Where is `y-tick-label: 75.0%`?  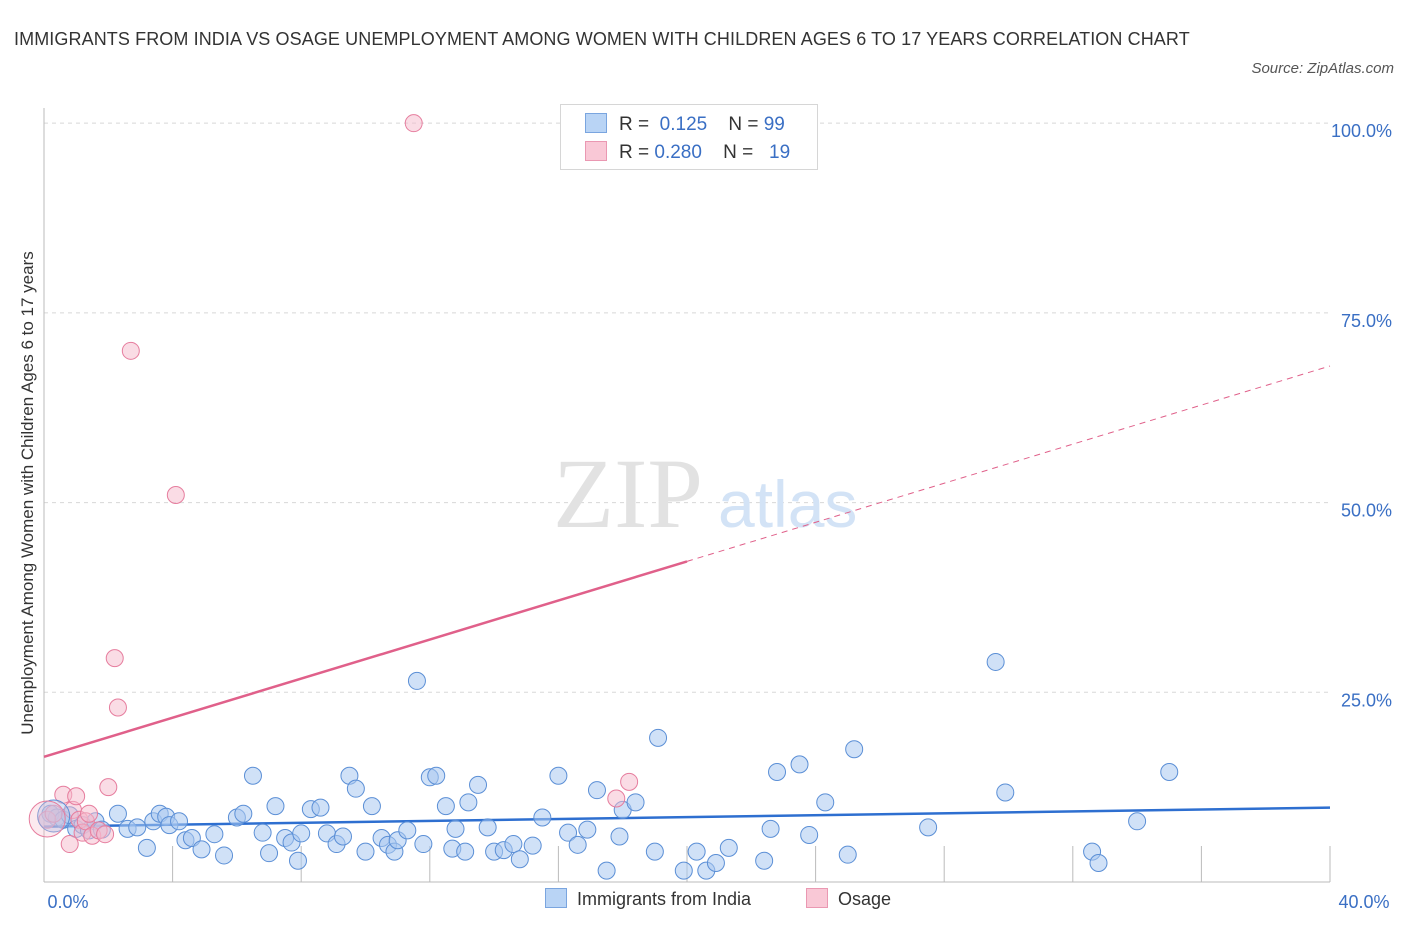
y-tick-label: 75.0% is located at coordinates (1366, 321).